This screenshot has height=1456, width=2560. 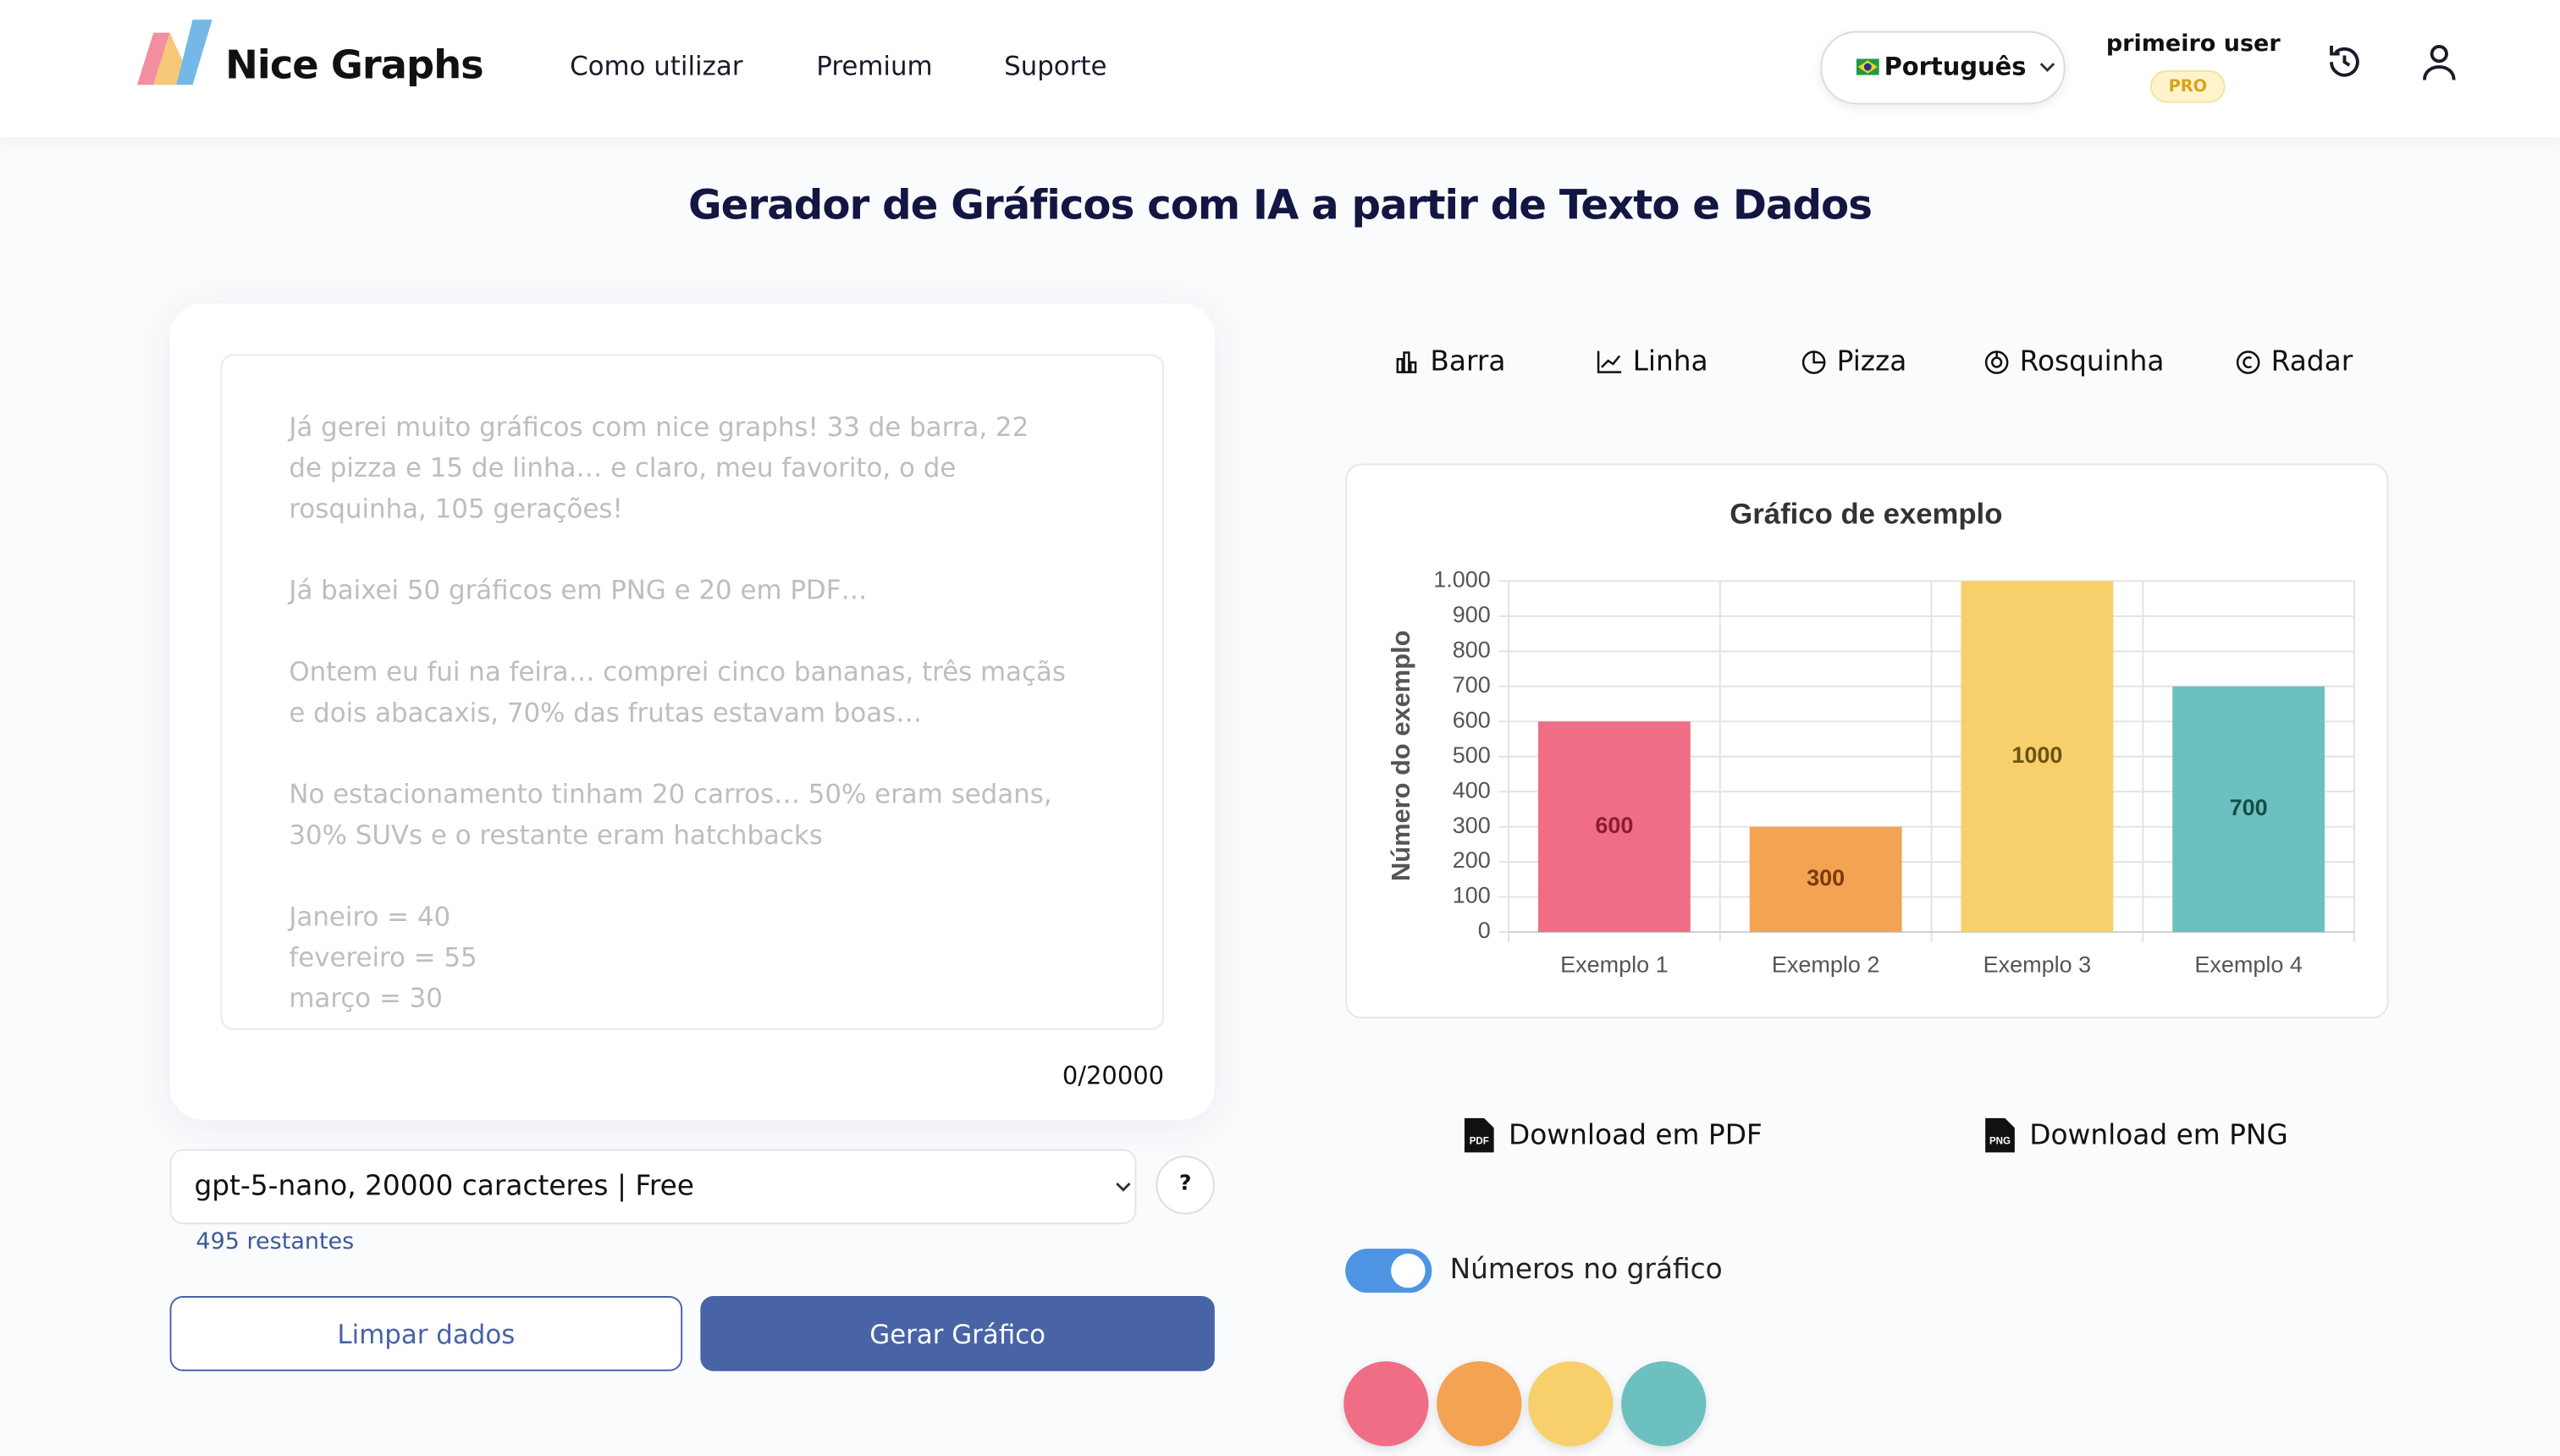 What do you see at coordinates (1479, 1142) in the screenshot?
I see `svg-text: PDF` at bounding box center [1479, 1142].